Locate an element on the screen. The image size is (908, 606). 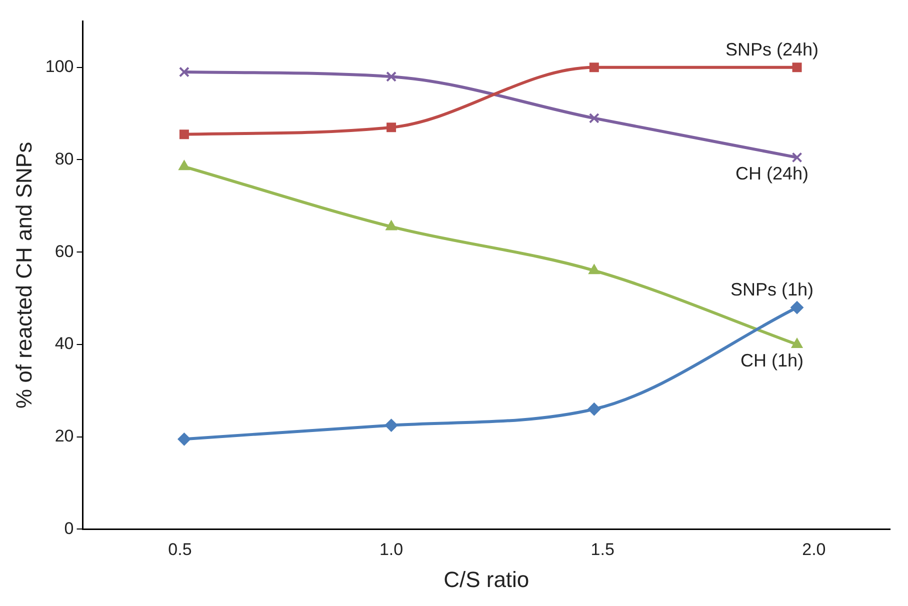
y-tick-label: 20 is located at coordinates (64, 436).